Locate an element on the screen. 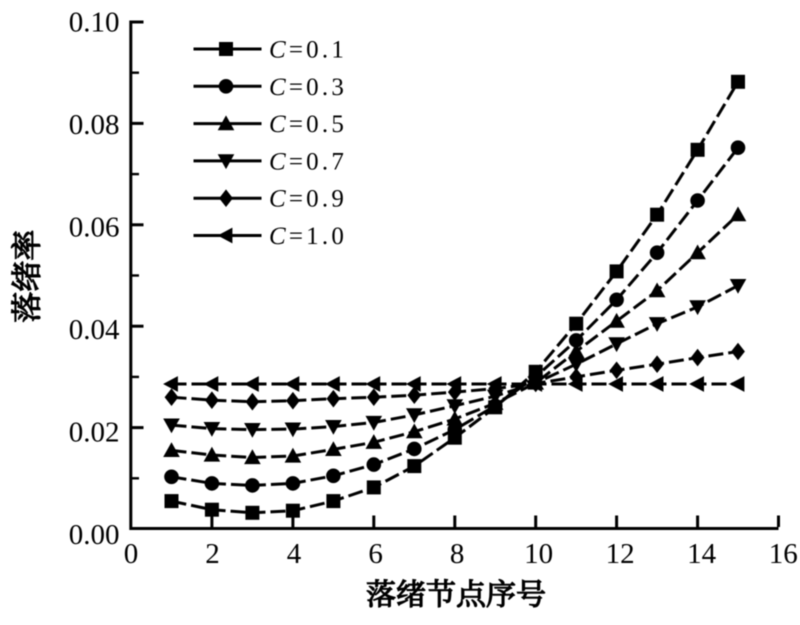 This screenshot has width=800, height=625. svg-text: 6 is located at coordinates (375, 554).